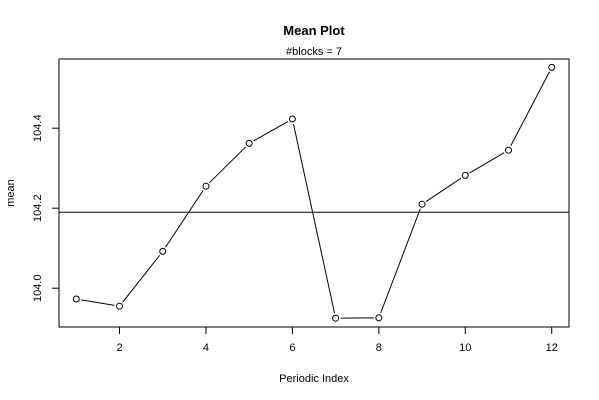  I want to click on y-tick-label: 104.4, so click(38, 128).